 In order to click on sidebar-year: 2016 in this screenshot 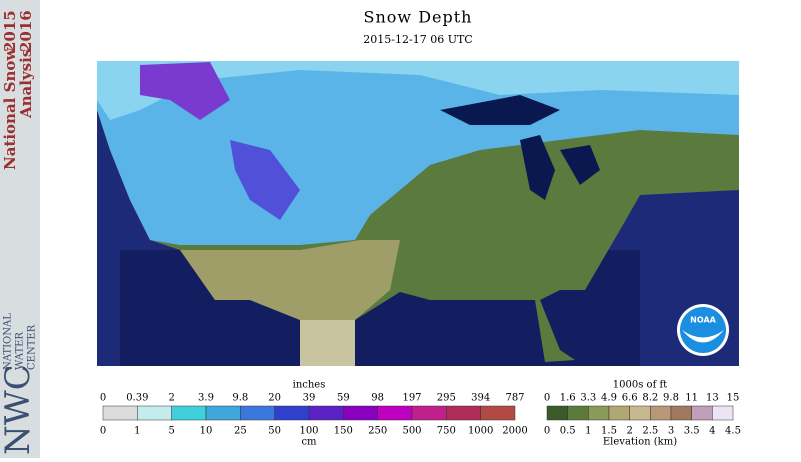, I will do `click(26, 31)`.